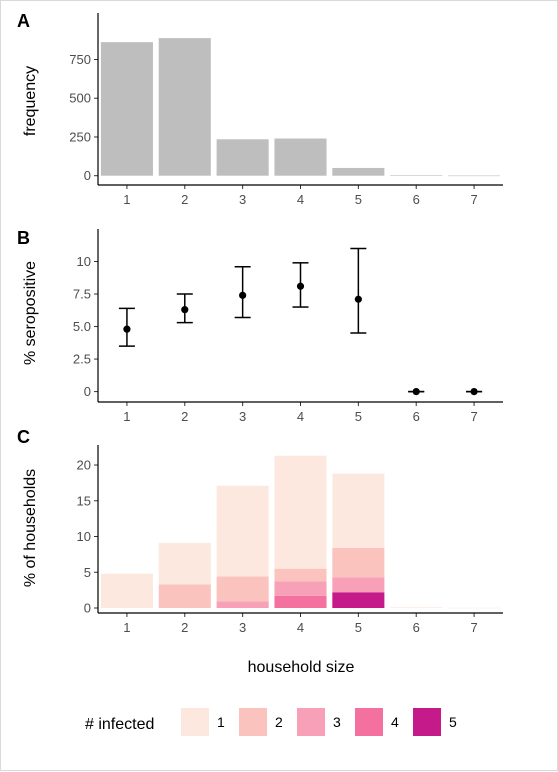 This screenshot has width=558, height=772. I want to click on legend-label: 1, so click(221, 722).